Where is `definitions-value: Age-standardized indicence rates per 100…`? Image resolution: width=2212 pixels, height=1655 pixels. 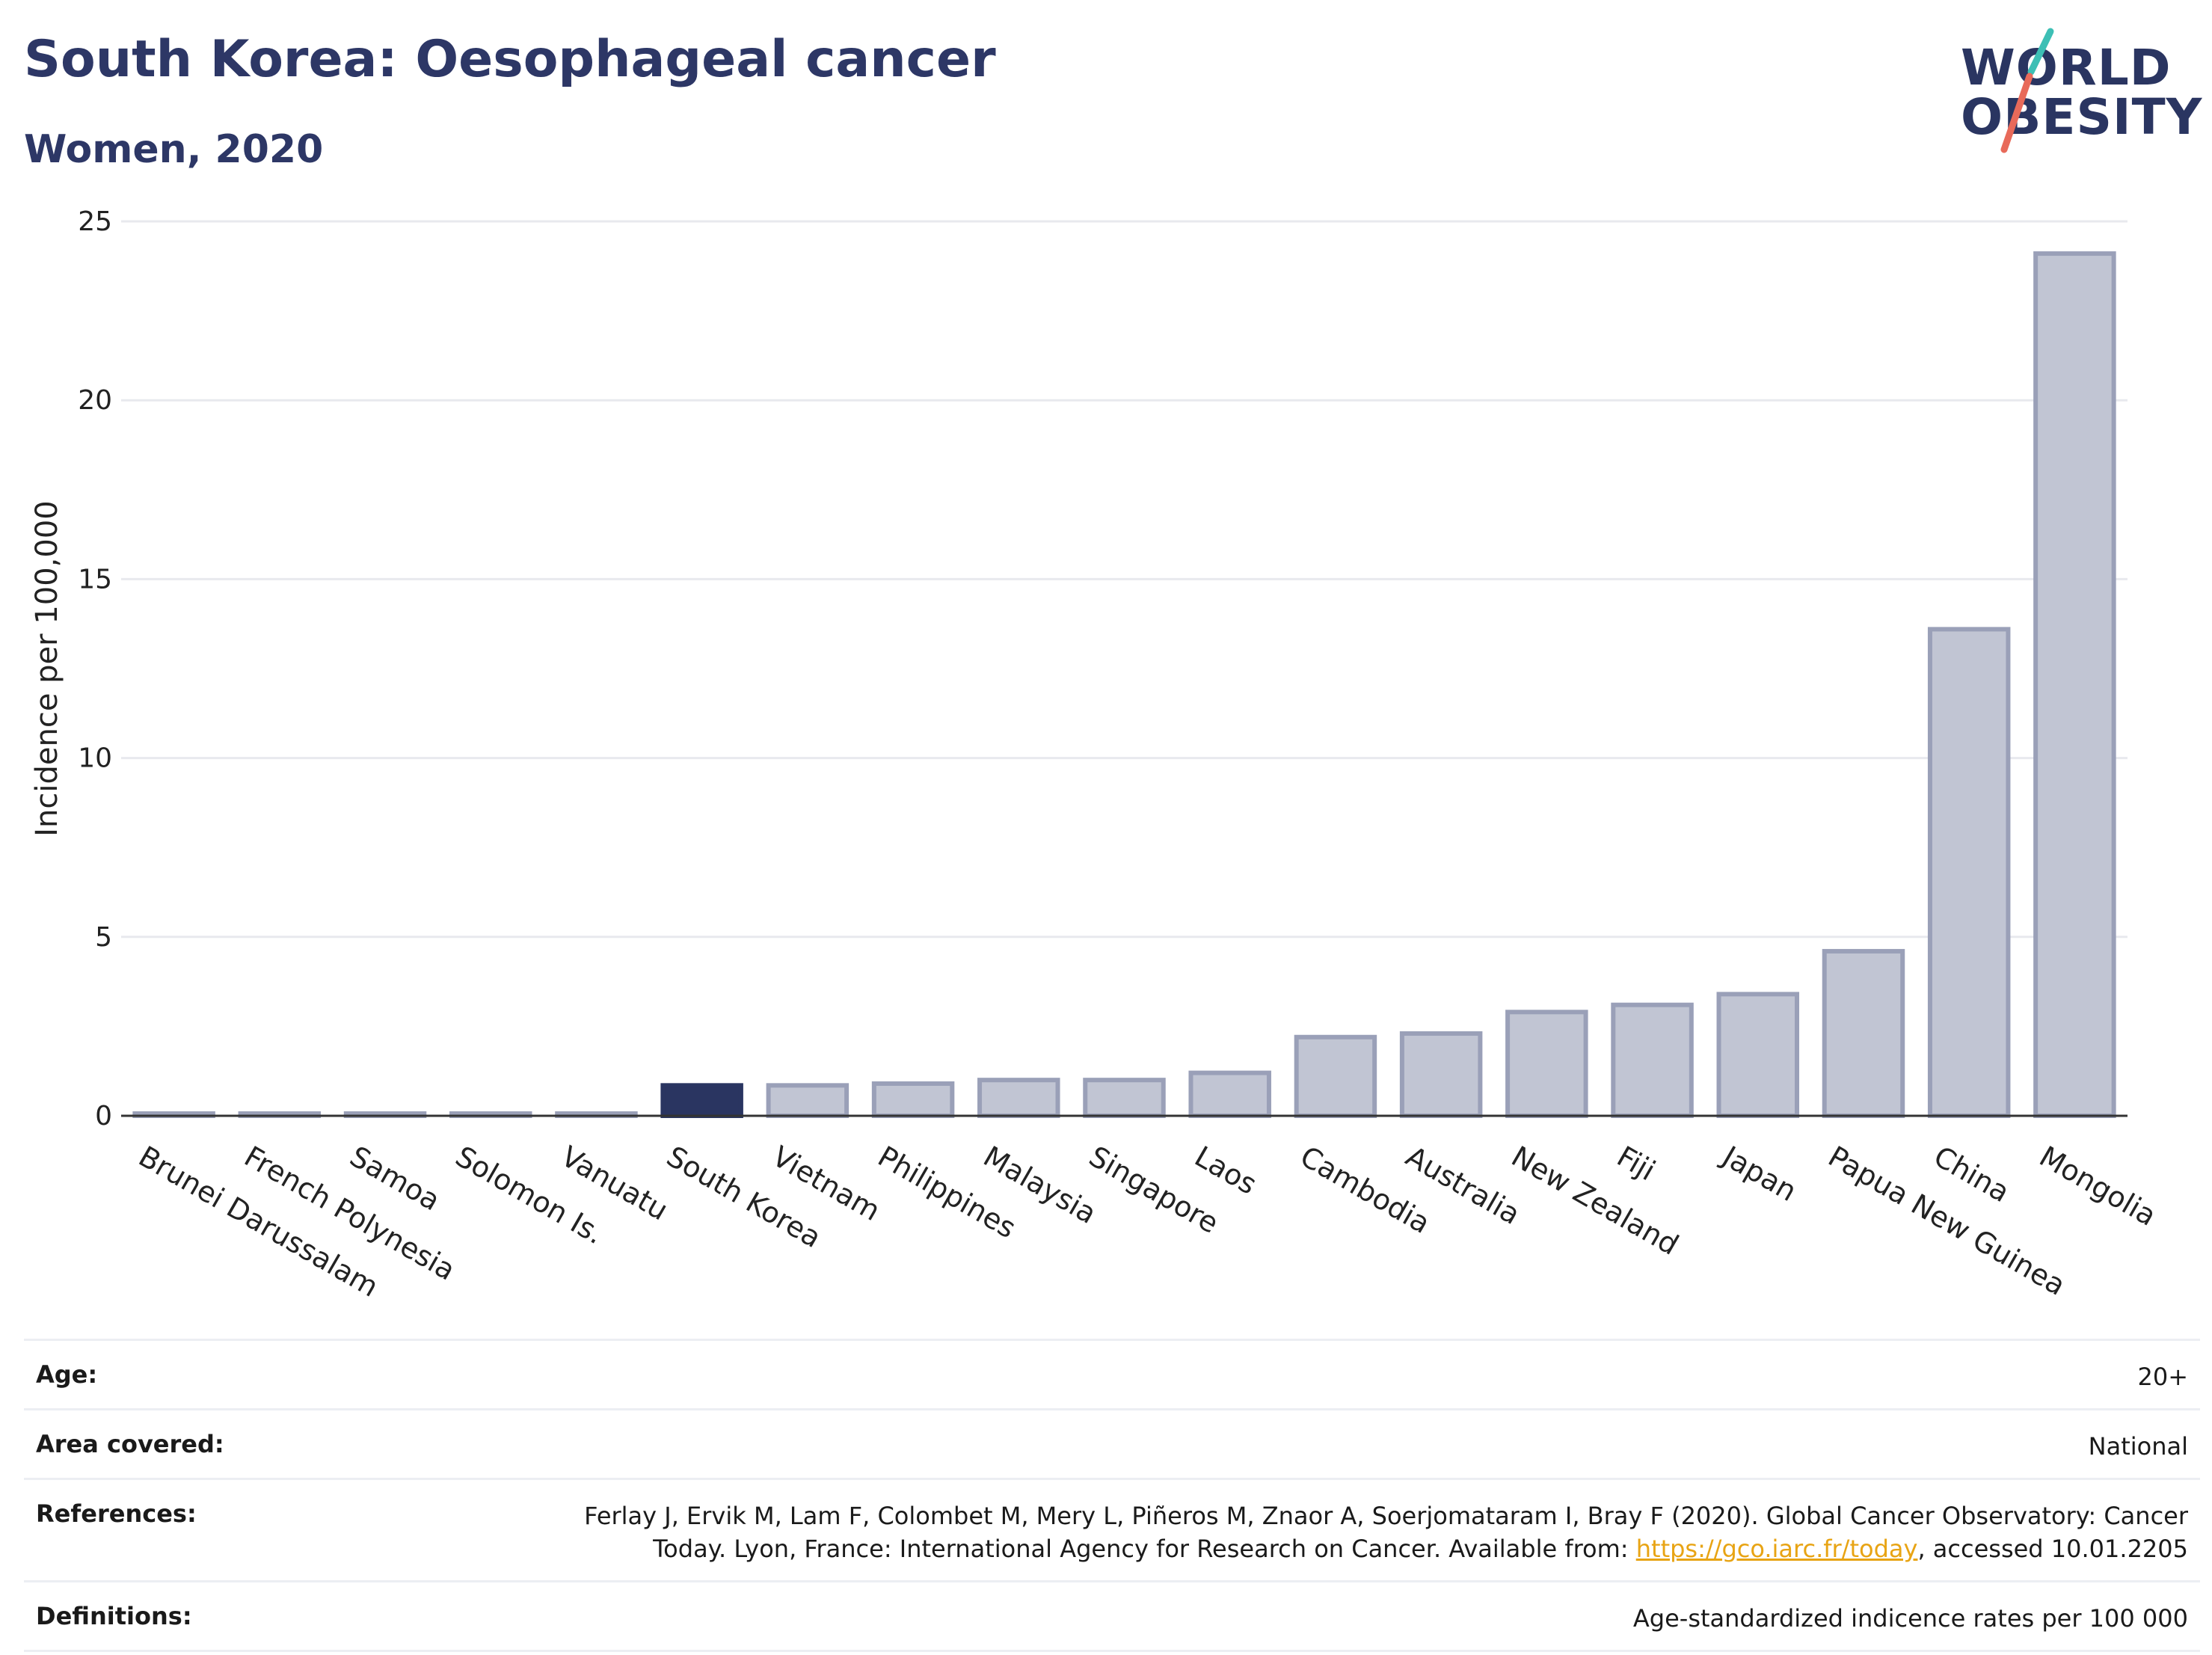
definitions-value: Age-standardized indicence rates per 100… is located at coordinates (1910, 1618).